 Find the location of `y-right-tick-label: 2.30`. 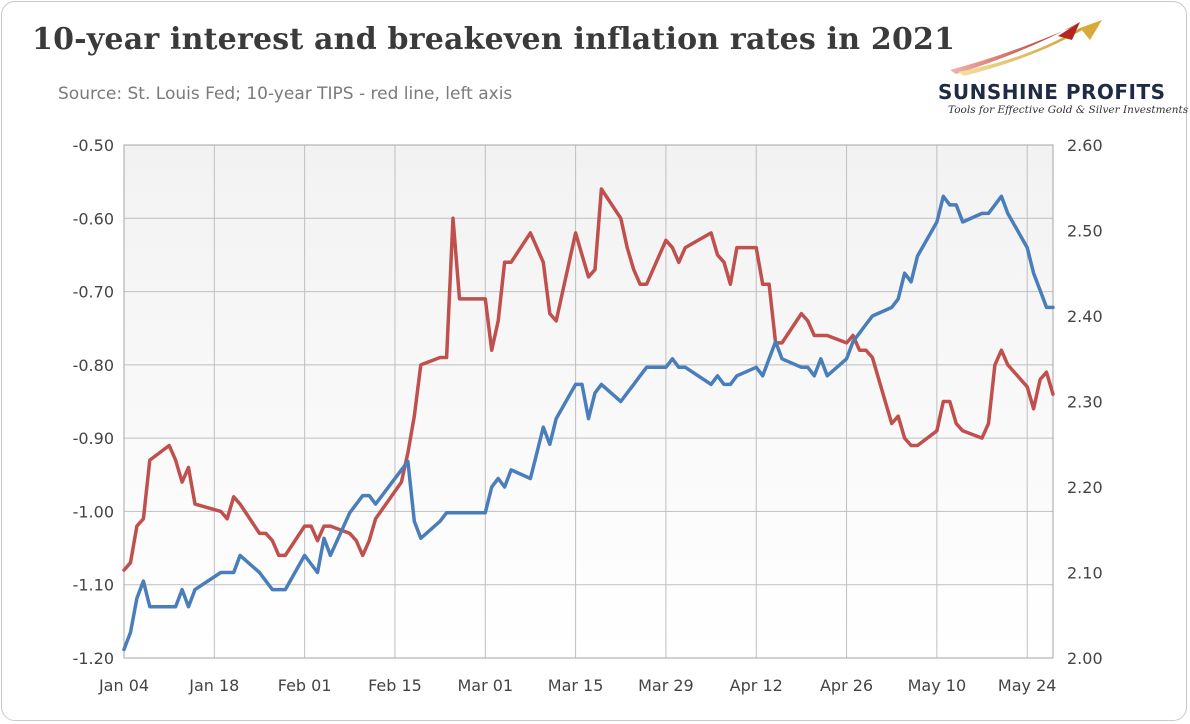

y-right-tick-label: 2.30 is located at coordinates (1085, 402).